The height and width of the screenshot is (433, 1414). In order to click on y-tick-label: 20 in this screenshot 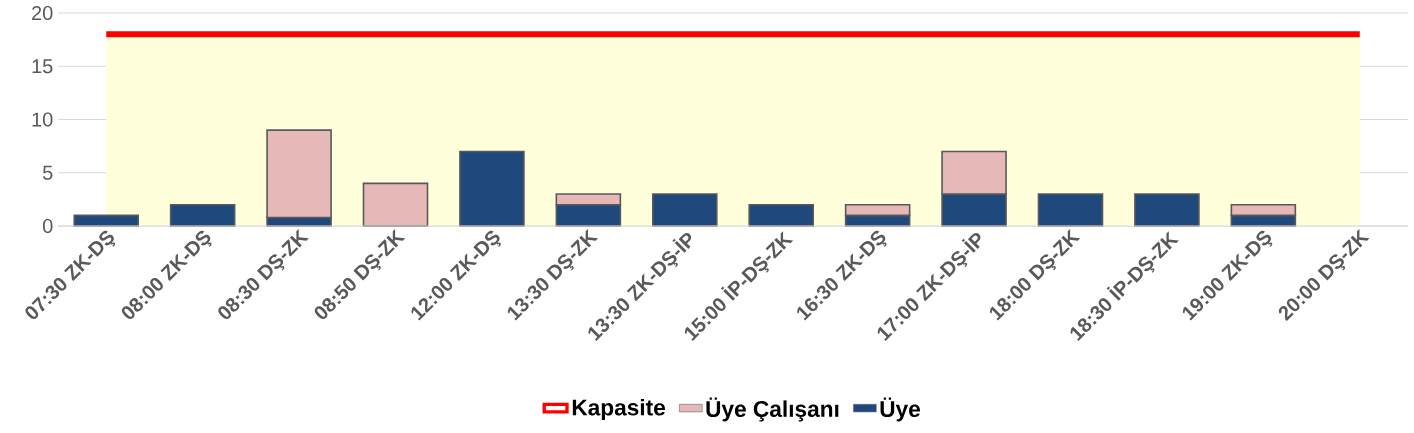, I will do `click(42, 13)`.